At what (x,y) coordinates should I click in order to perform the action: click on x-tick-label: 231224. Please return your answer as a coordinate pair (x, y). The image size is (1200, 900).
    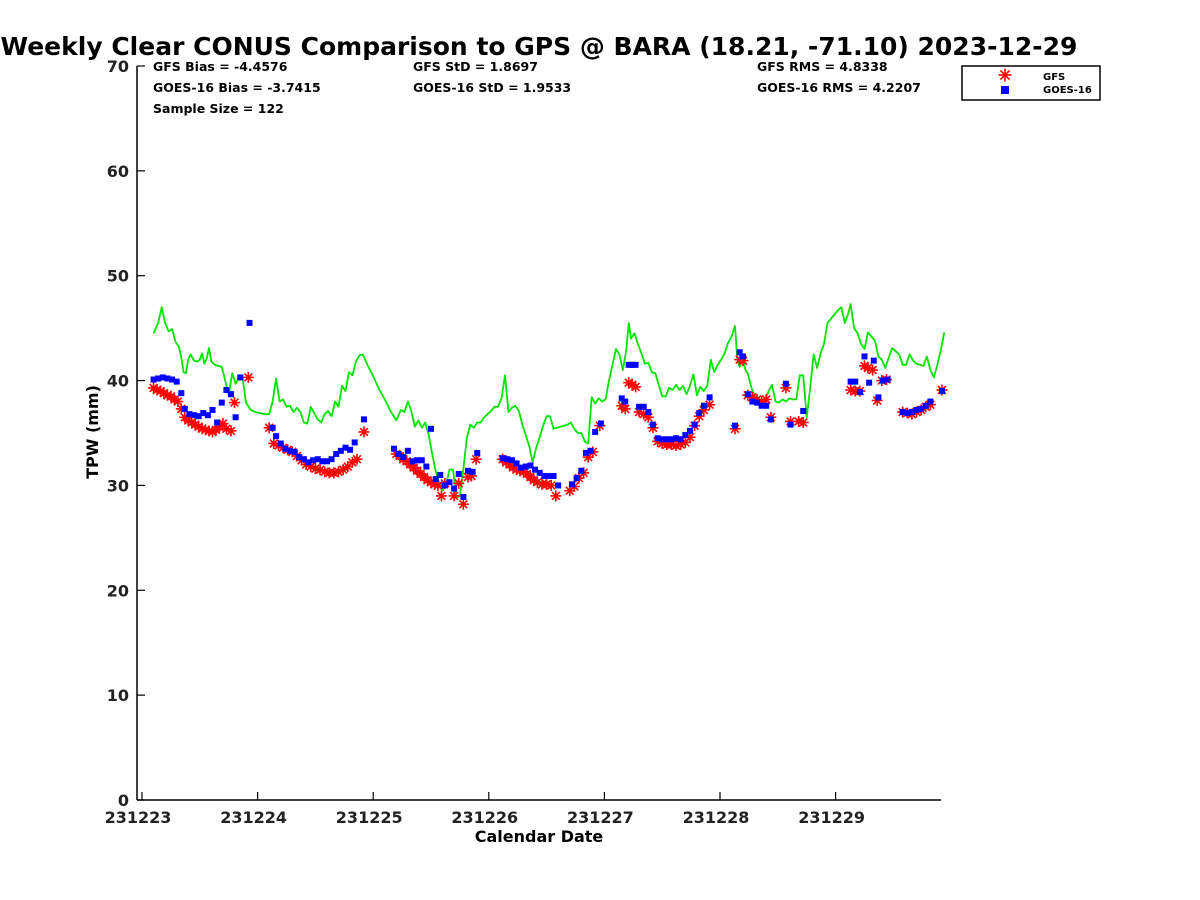
    Looking at the image, I should click on (253, 817).